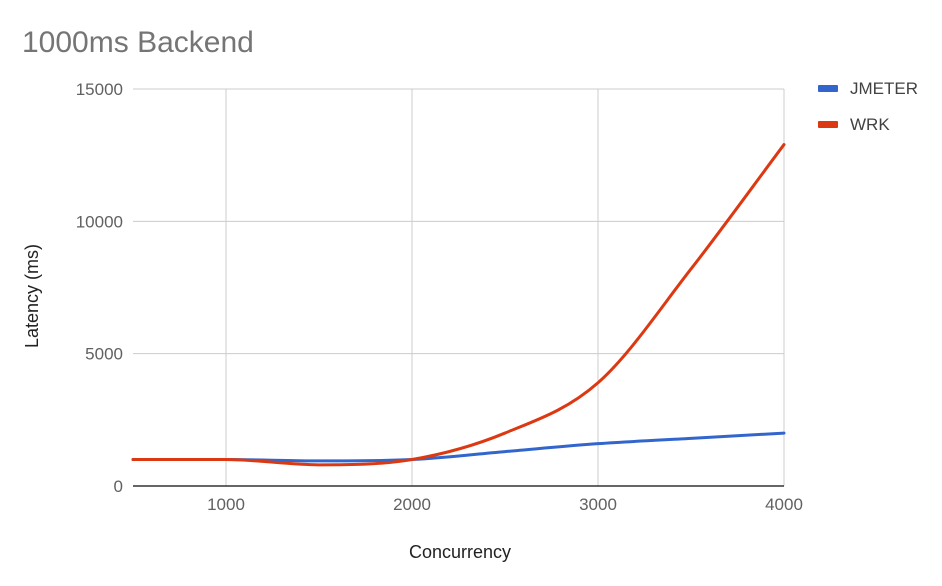  Describe the element at coordinates (598, 504) in the screenshot. I see `x-tick-label: 3000` at that location.